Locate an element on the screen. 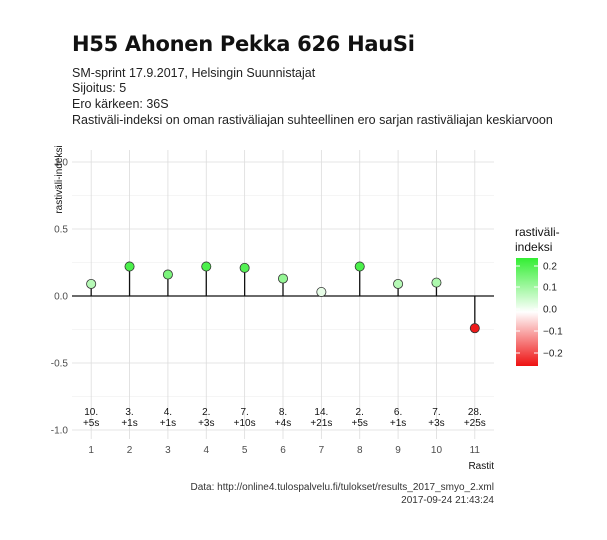  y-axis-label: rastiväli-indeksi is located at coordinates (59, 179).